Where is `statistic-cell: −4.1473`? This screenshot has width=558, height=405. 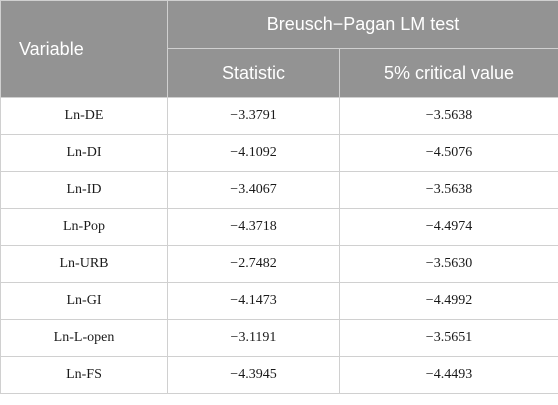 statistic-cell: −4.1473 is located at coordinates (253, 301).